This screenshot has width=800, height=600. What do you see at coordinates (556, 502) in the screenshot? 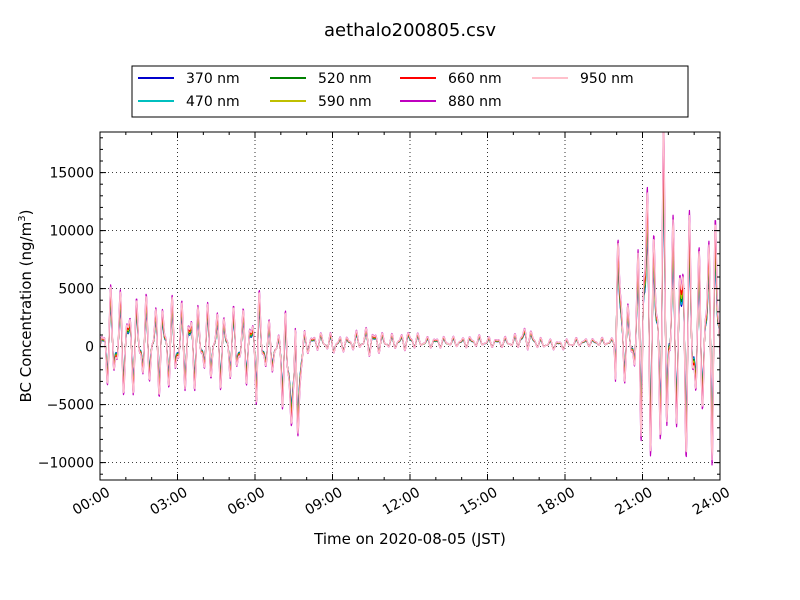
I see `x-tick-label: 18:00` at bounding box center [556, 502].